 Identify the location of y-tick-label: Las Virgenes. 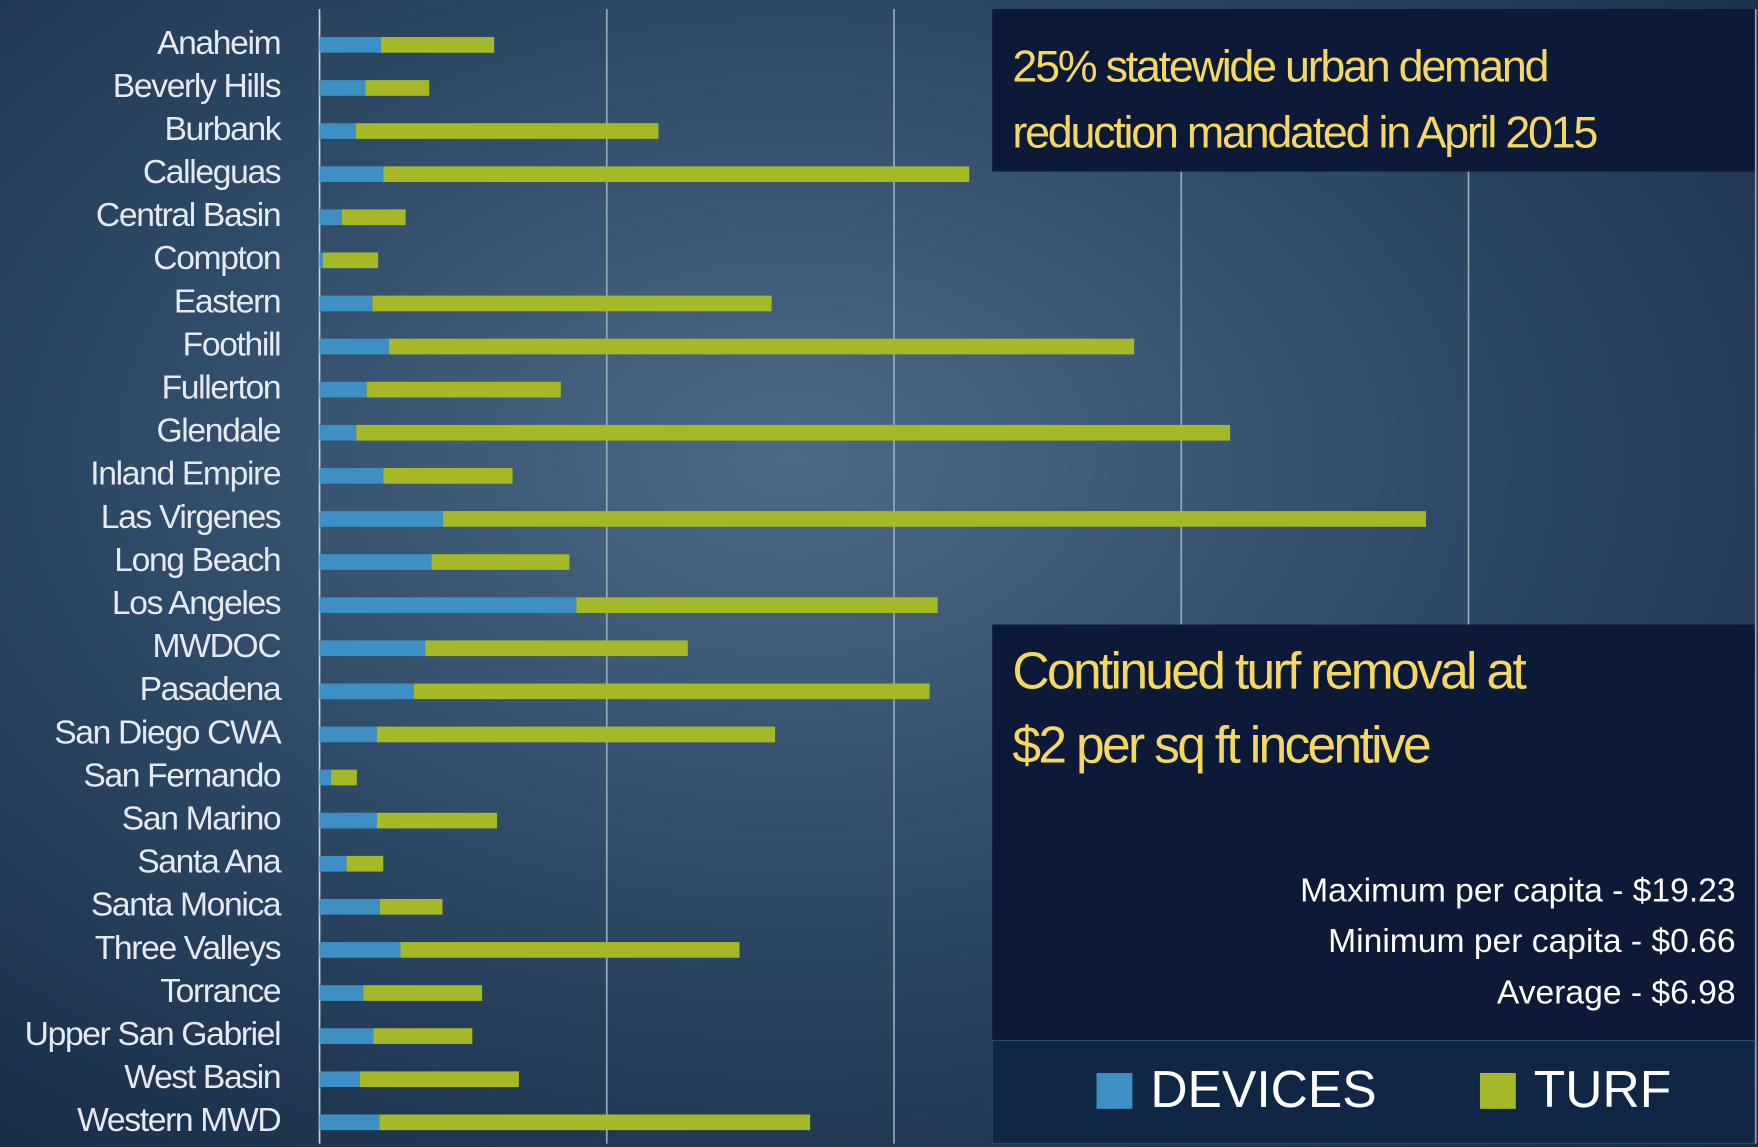
(191, 517).